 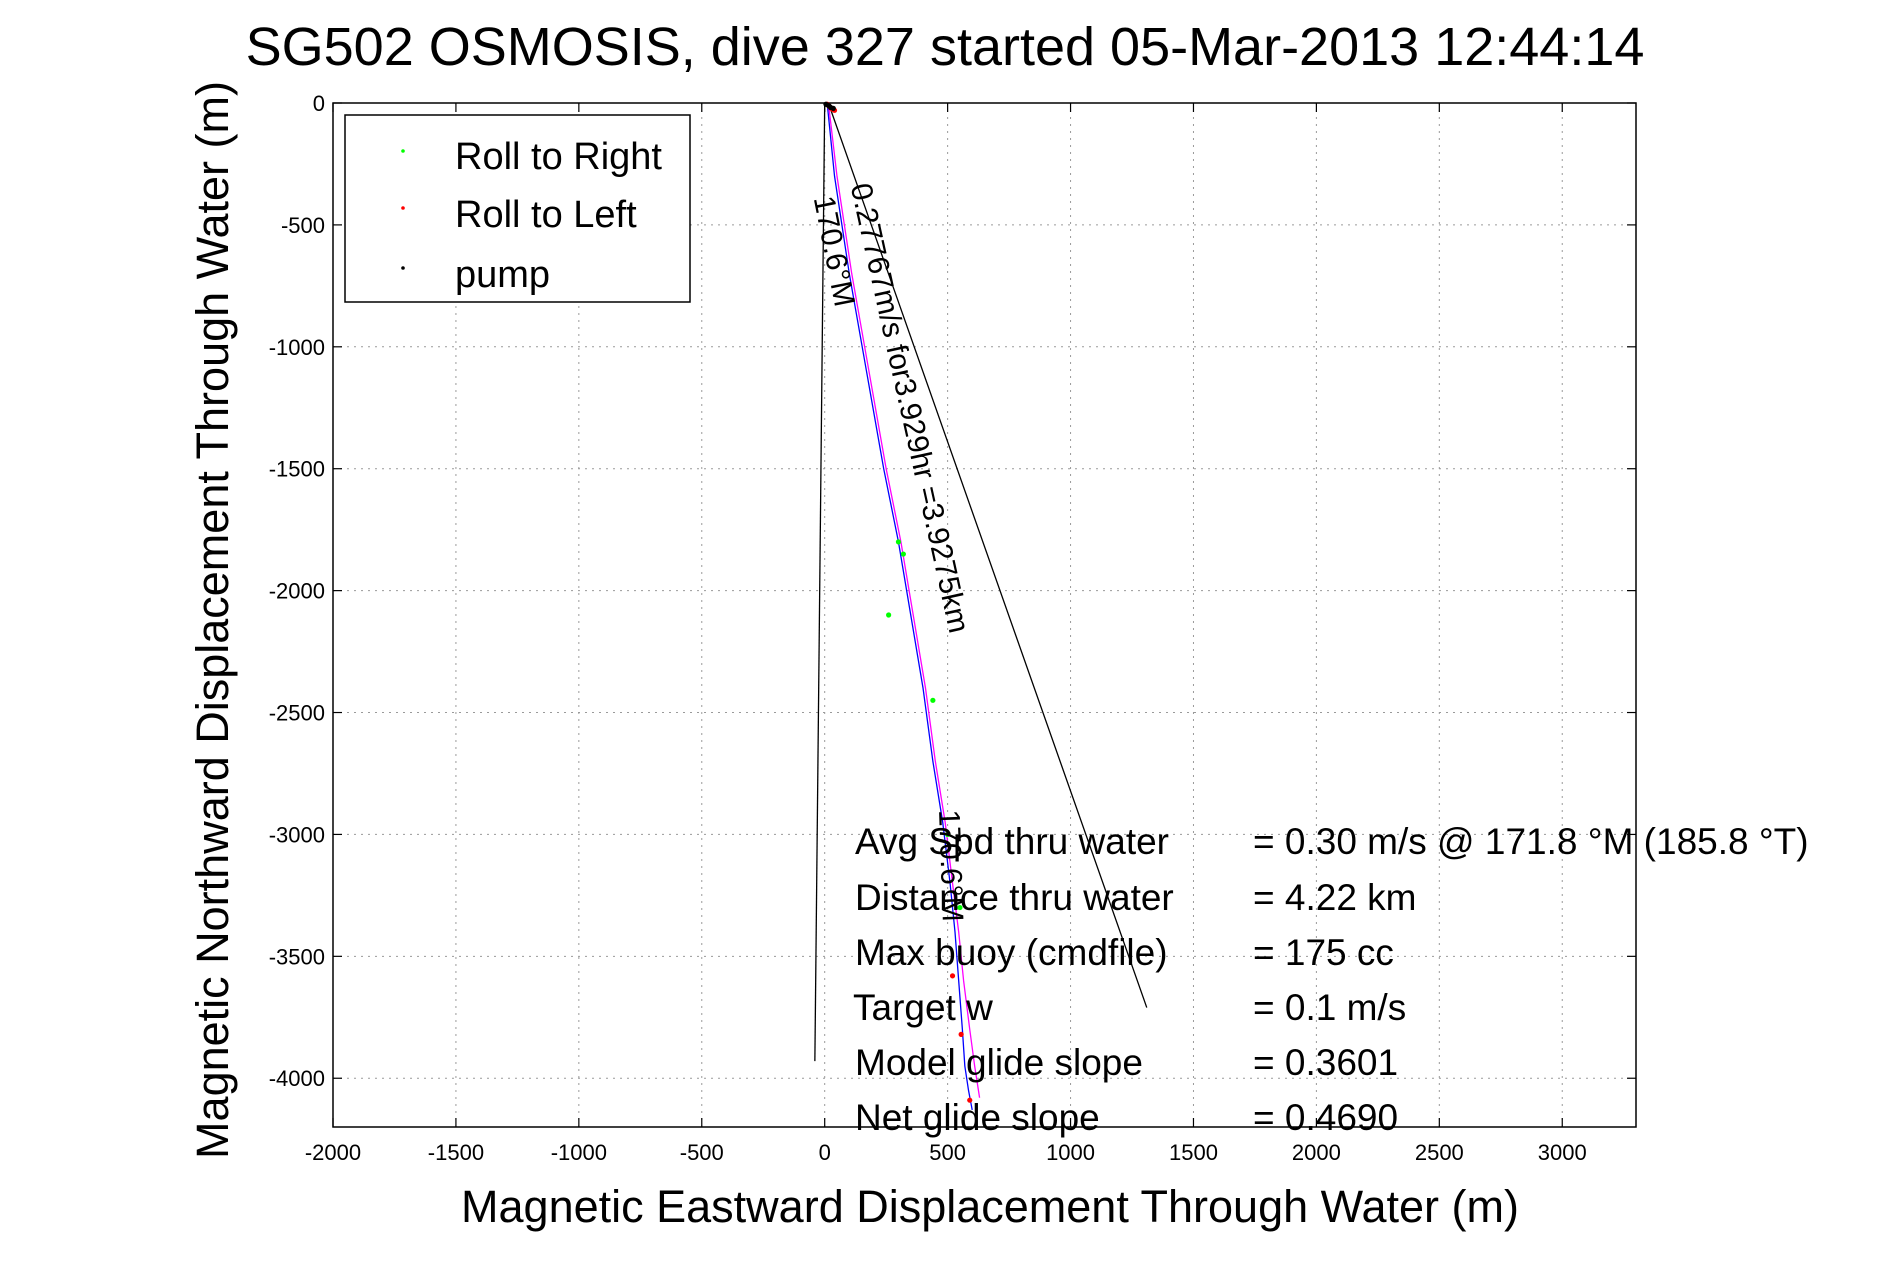 What do you see at coordinates (558, 157) in the screenshot?
I see `legend-label-roll-right: Roll to Right` at bounding box center [558, 157].